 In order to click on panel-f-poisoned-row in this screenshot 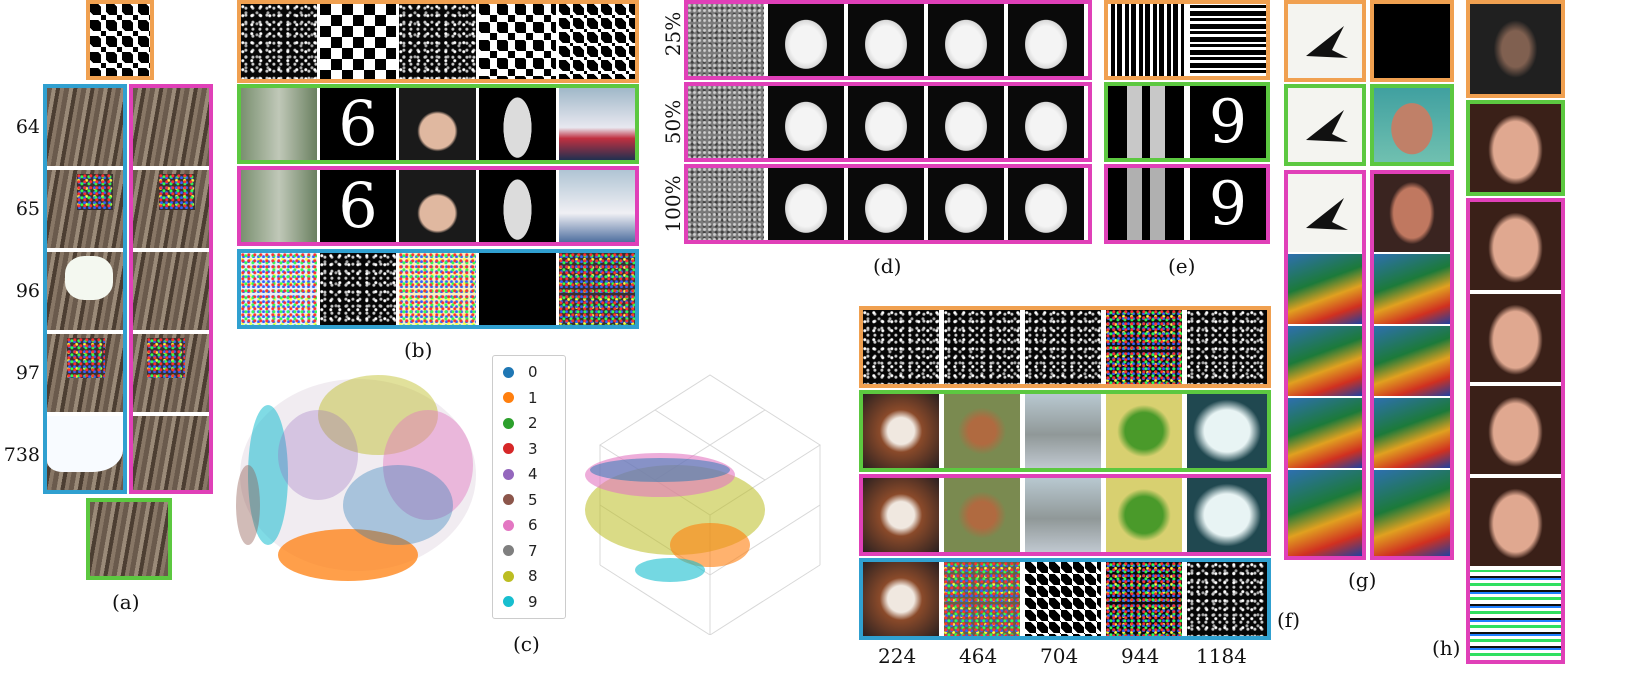, I will do `click(1065, 599)`.